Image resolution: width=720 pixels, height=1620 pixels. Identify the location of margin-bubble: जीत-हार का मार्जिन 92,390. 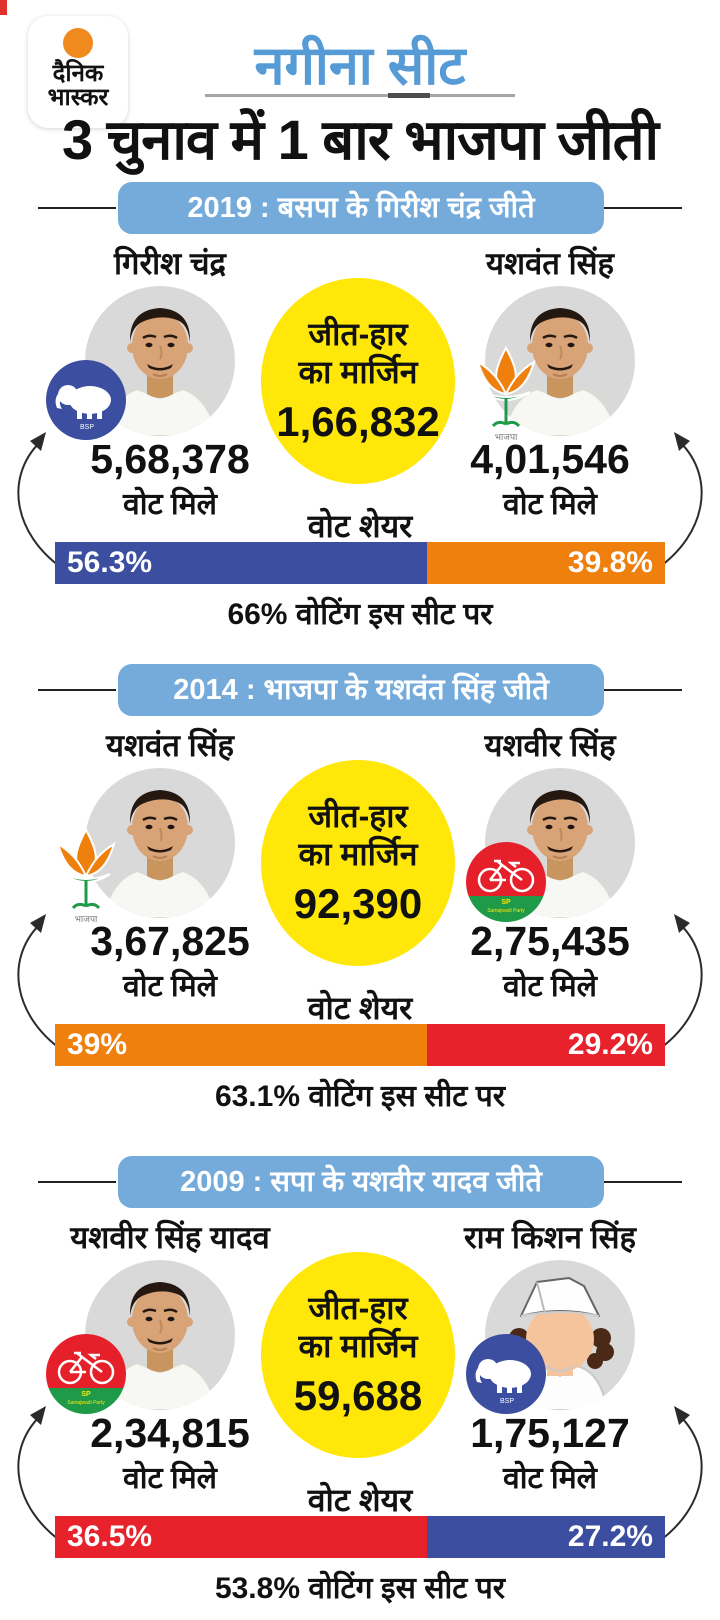
(358, 863).